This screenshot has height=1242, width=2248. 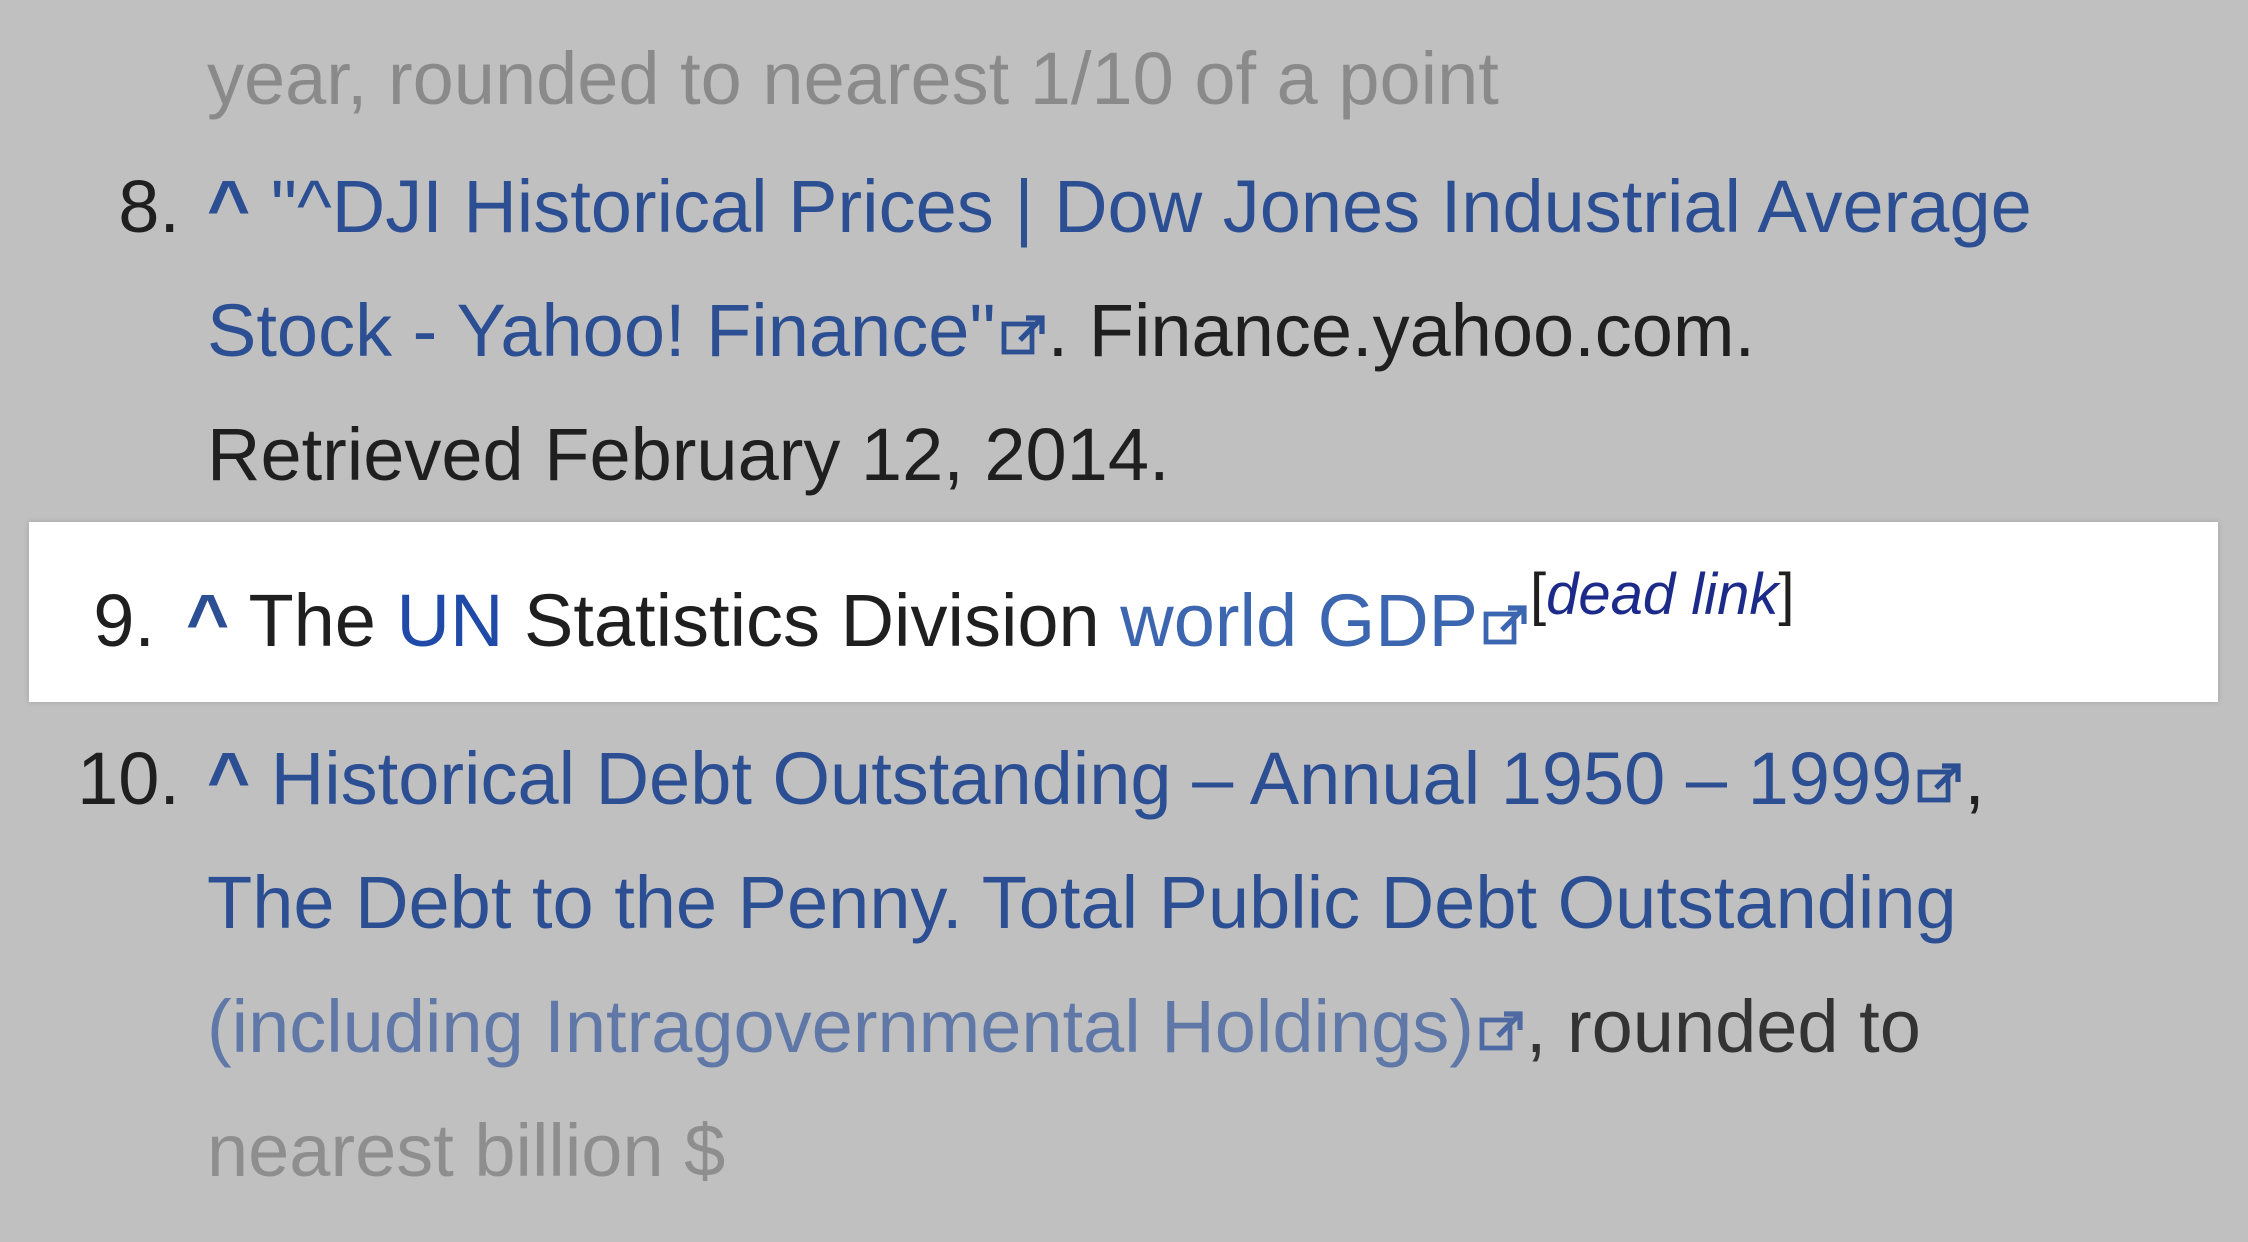 I want to click on publisher-text: . Finance.yahoo.com., so click(x=1401, y=330).